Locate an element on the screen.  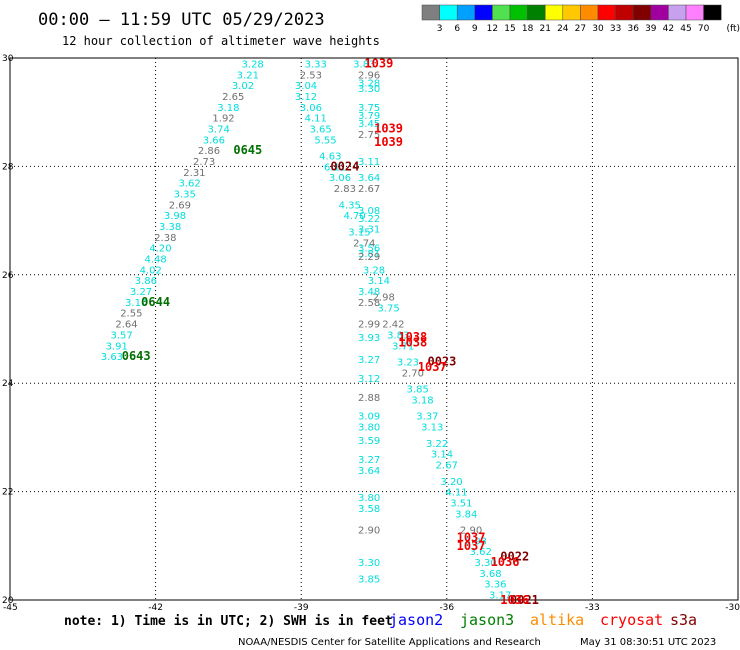
wave-height-label: 3.13 is located at coordinates (432, 428).